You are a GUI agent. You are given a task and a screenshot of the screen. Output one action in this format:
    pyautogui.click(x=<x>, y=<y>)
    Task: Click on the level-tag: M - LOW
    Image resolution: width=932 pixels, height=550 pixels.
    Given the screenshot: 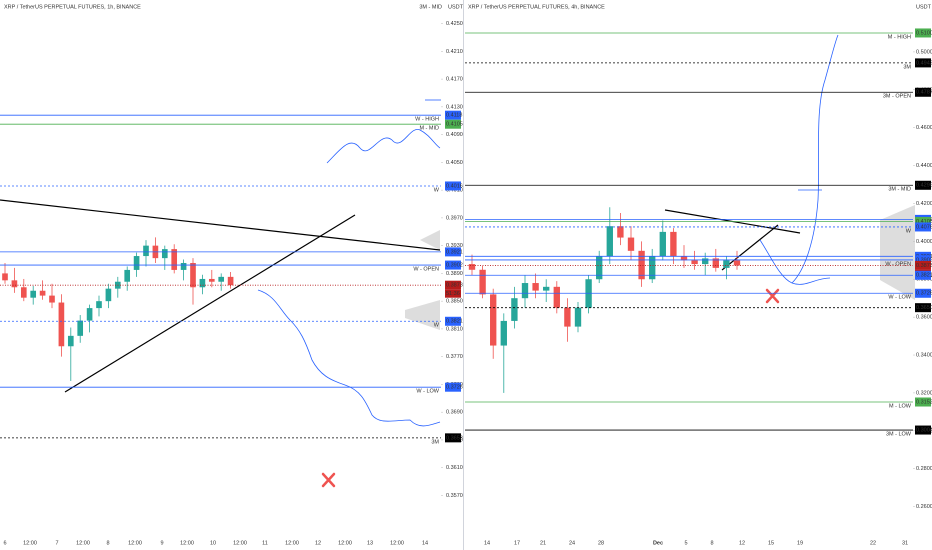 What is the action you would take?
    pyautogui.click(x=900, y=406)
    